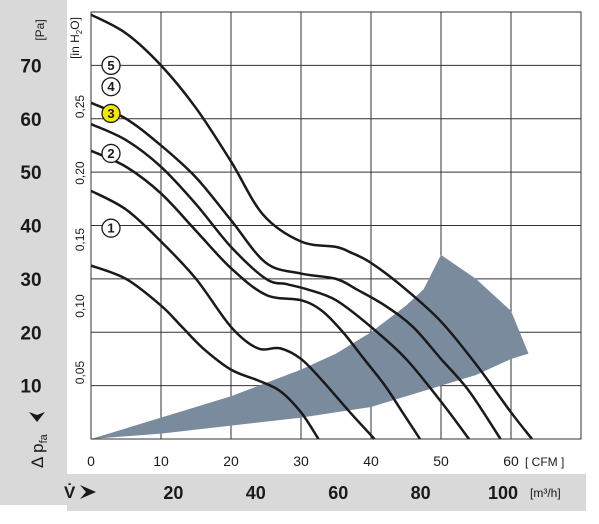 The width and height of the screenshot is (599, 524). I want to click on curve-3-label: 3, so click(110, 113).